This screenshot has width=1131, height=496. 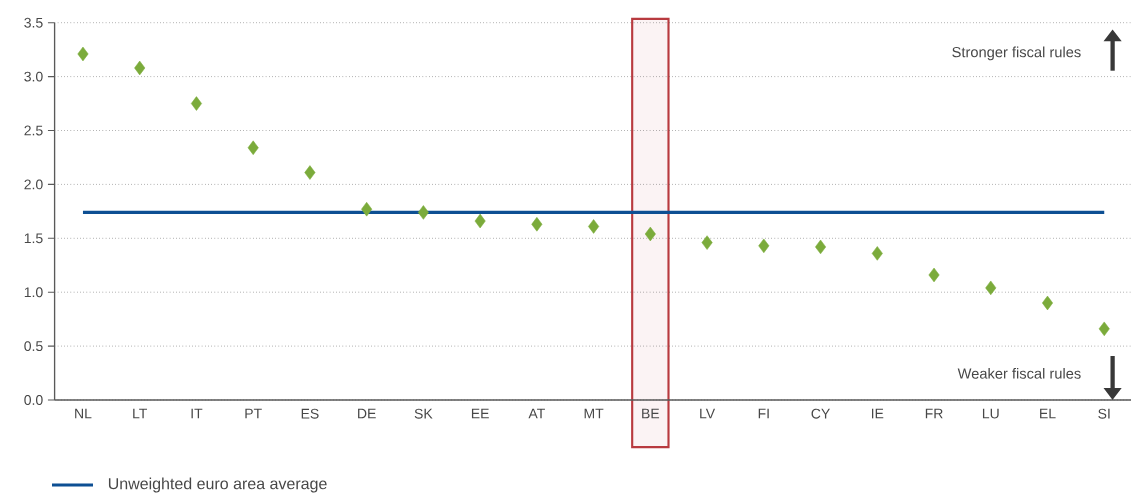 I want to click on x-tick-label: IE, so click(x=877, y=413).